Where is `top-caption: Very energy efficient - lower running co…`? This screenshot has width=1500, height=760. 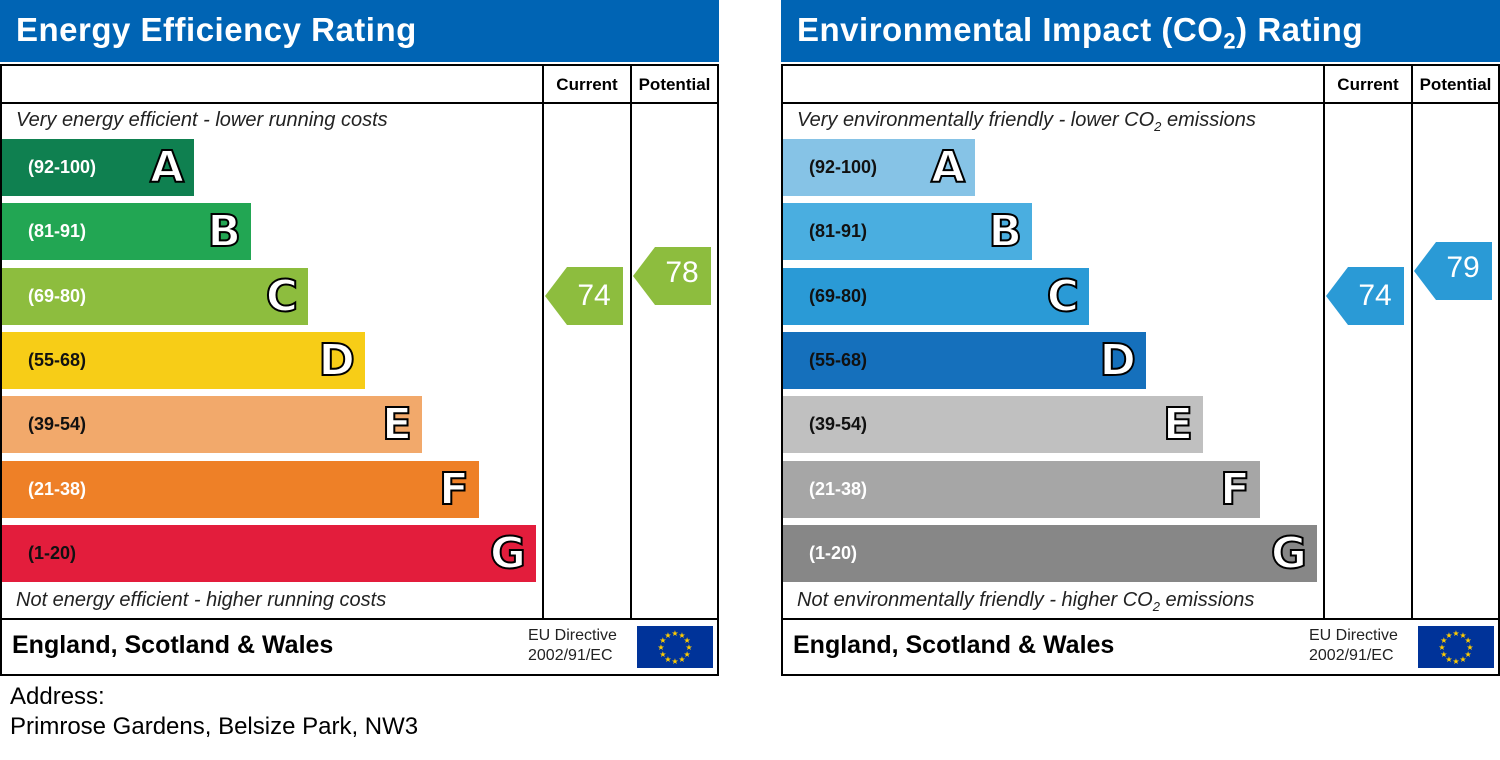 top-caption: Very energy efficient - lower running co… is located at coordinates (202, 120).